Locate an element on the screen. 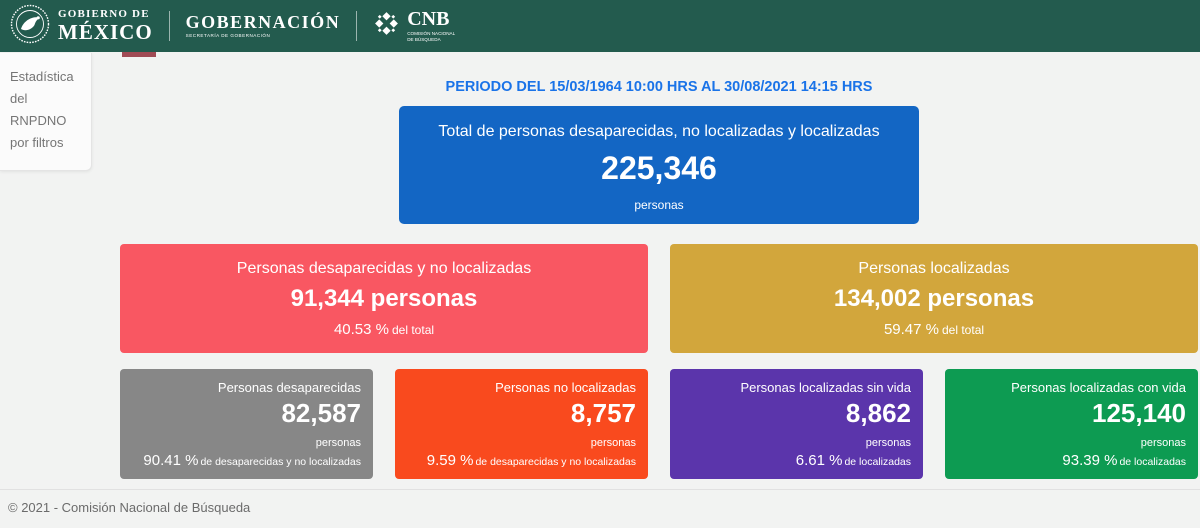  footer: © 2021 - Comisión Nacional de Búsqueda is located at coordinates (600, 502).